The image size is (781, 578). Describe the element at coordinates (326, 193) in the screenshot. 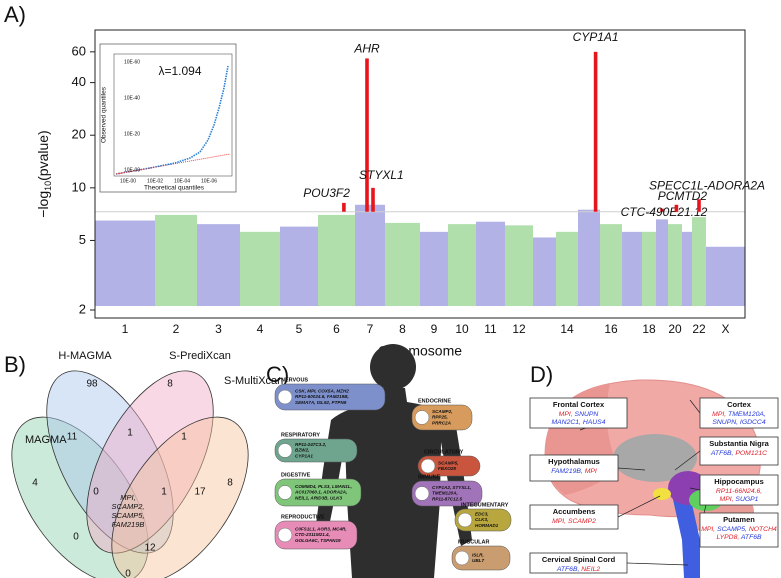

I see `hit-label: POU3F2` at that location.